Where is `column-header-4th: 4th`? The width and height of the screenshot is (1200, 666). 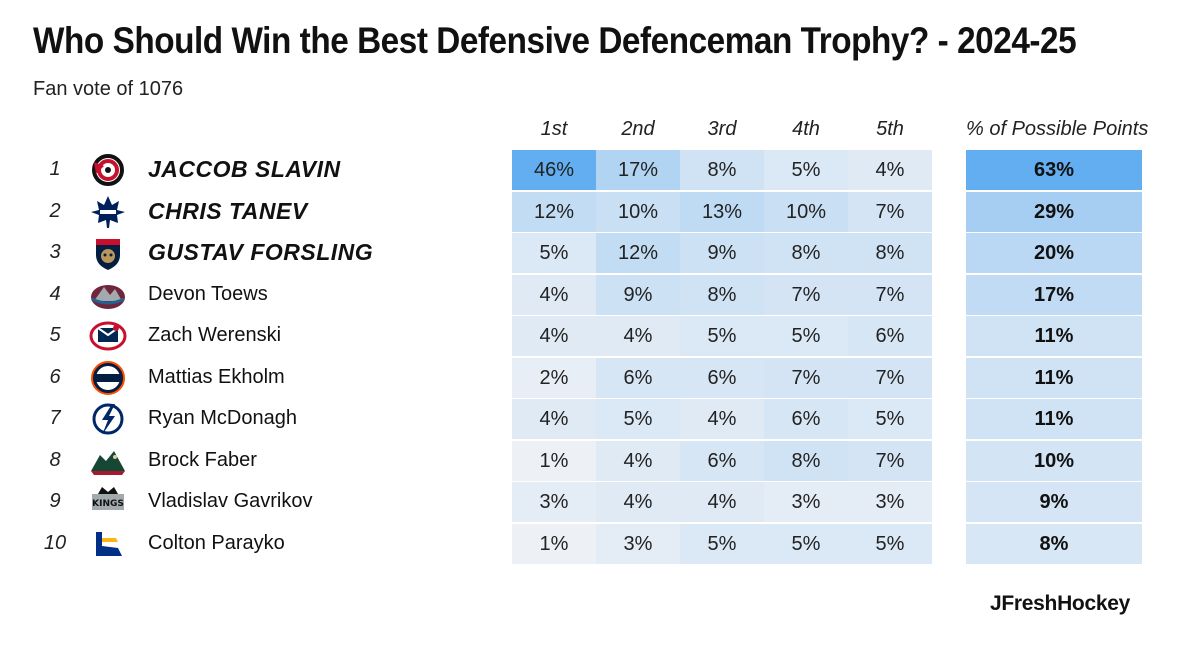 column-header-4th: 4th is located at coordinates (806, 129).